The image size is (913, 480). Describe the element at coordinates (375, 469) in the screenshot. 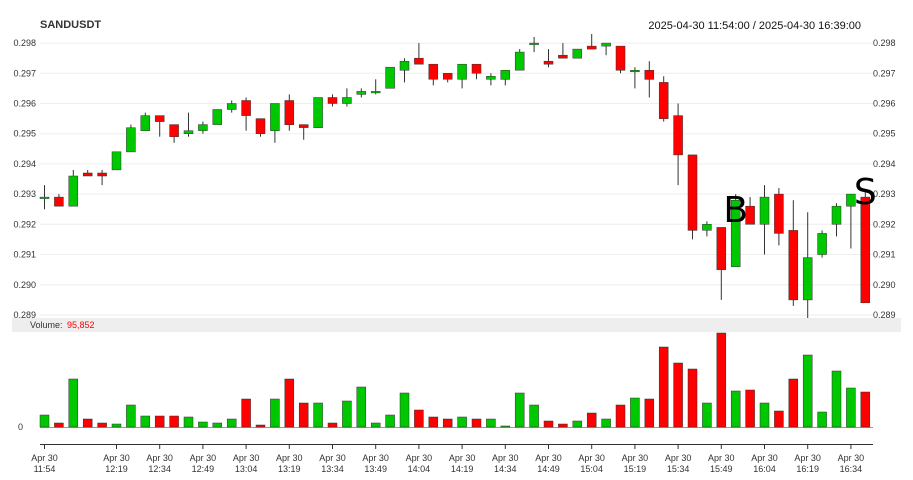

I see `time-tick-label: 13:49` at that location.